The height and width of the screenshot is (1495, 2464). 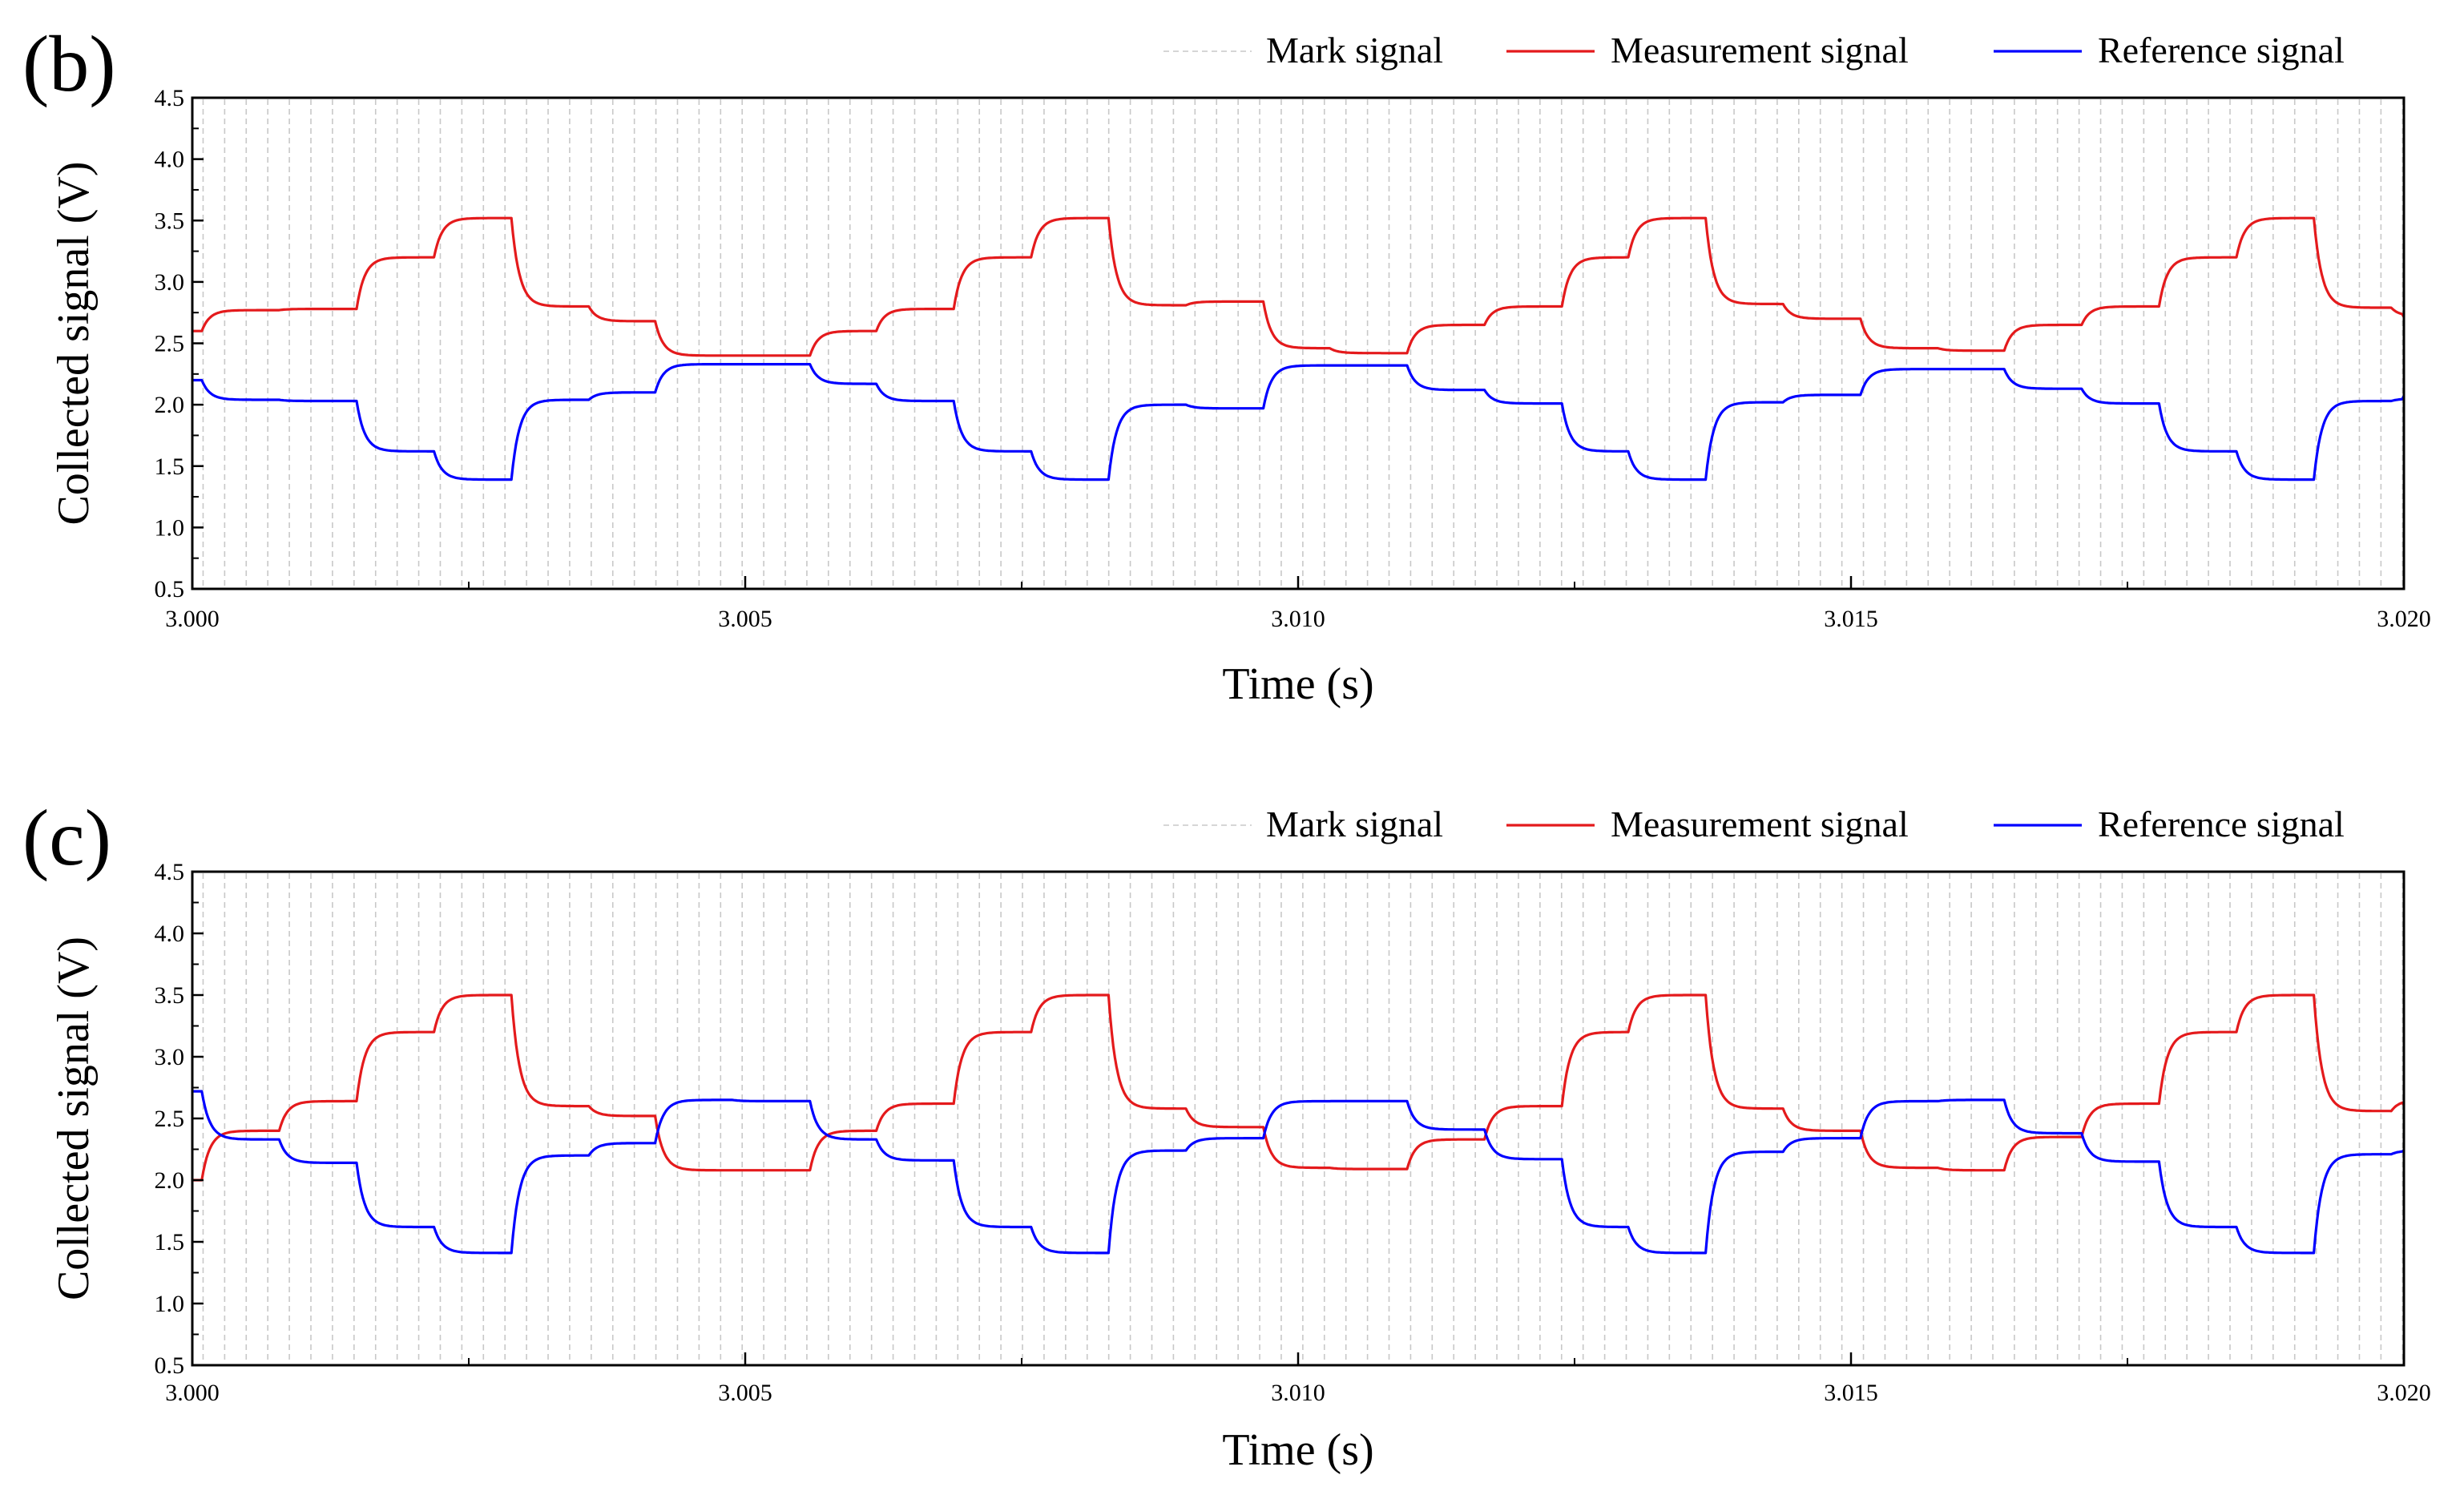 What do you see at coordinates (69, 63) in the screenshot?
I see `panel-label: (b)` at bounding box center [69, 63].